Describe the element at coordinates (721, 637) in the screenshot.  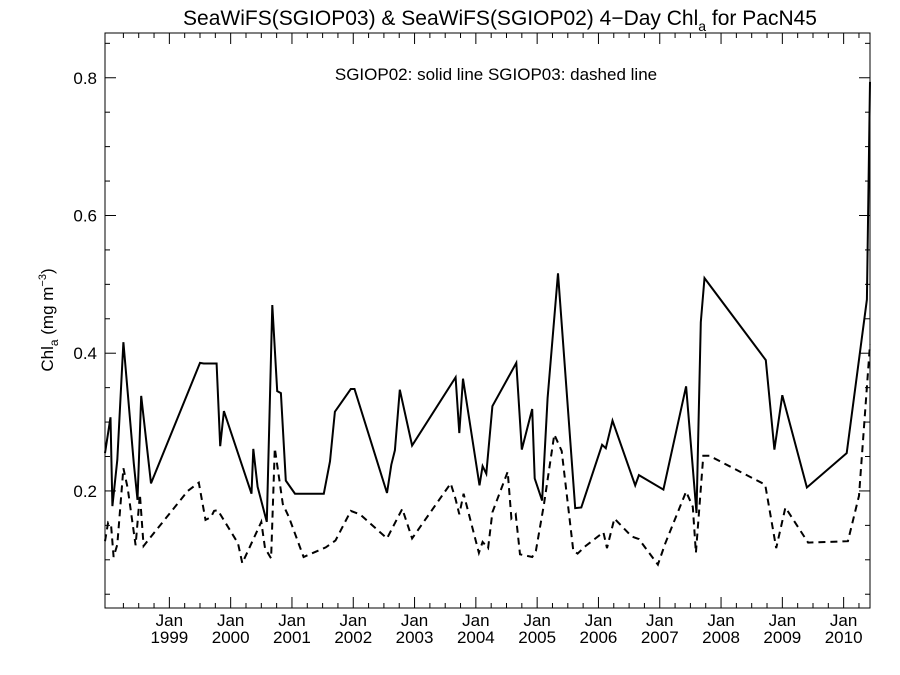
I see `x-tick-label-year: 2008` at that location.